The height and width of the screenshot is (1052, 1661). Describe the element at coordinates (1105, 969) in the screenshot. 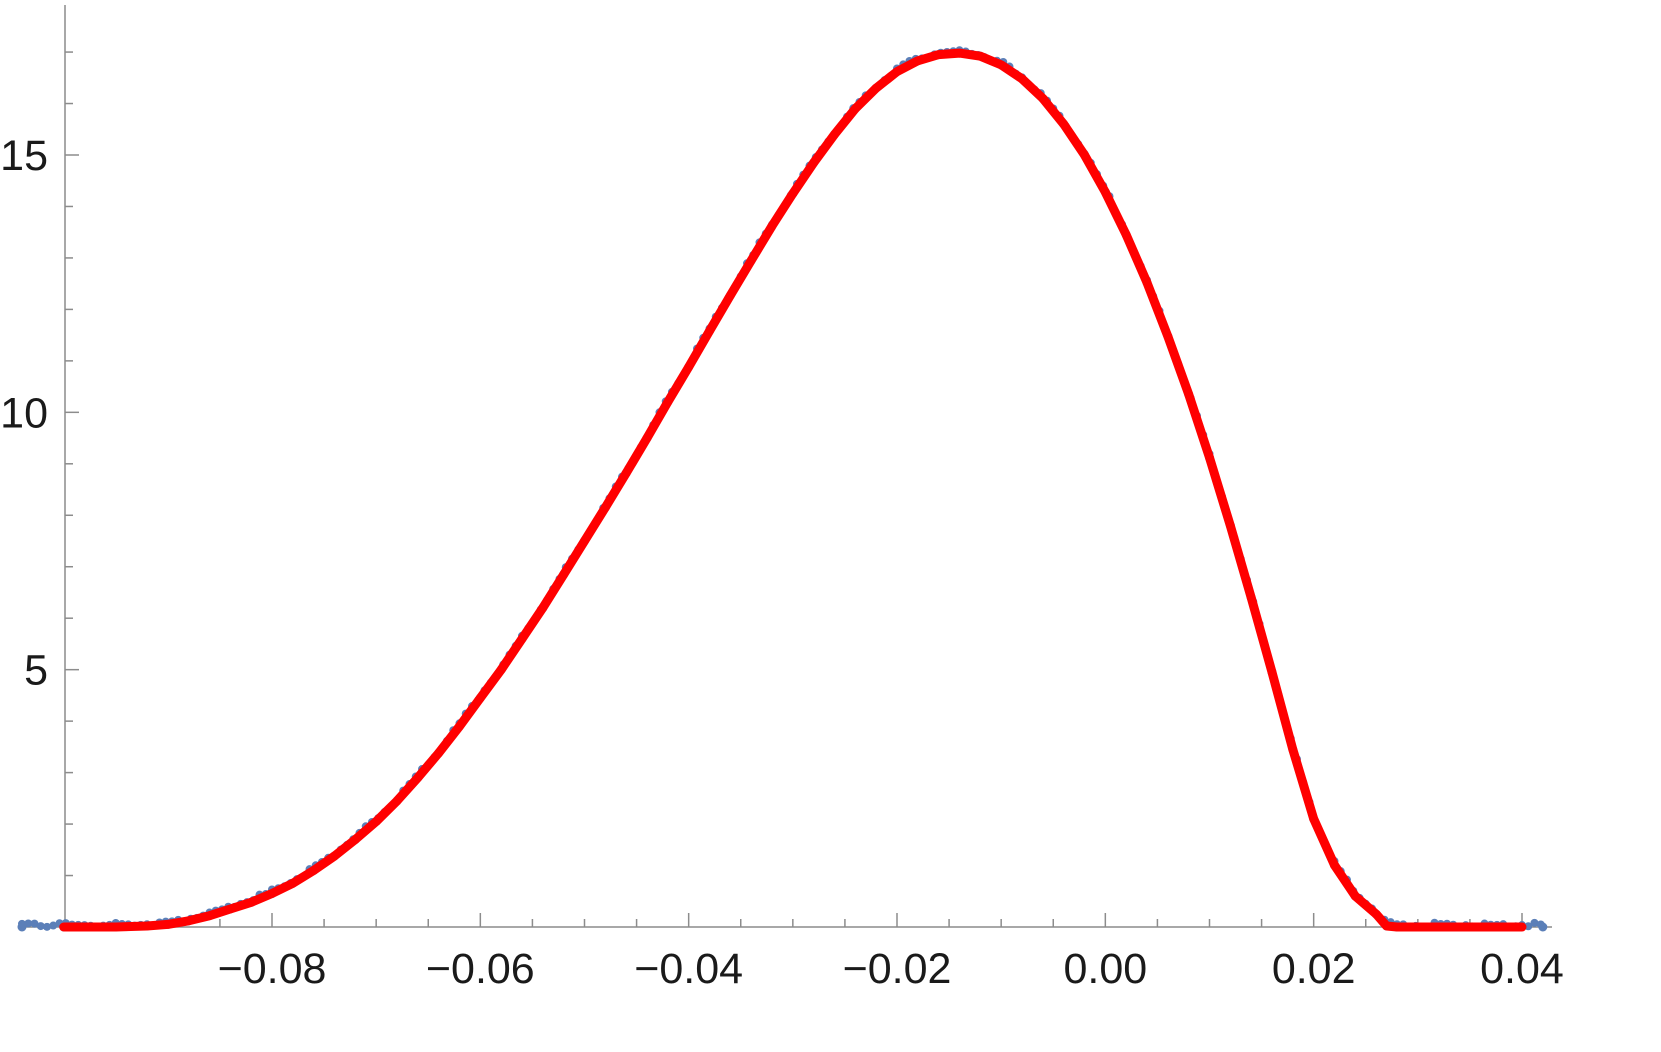

I see `x-tick-label: 0.00` at that location.